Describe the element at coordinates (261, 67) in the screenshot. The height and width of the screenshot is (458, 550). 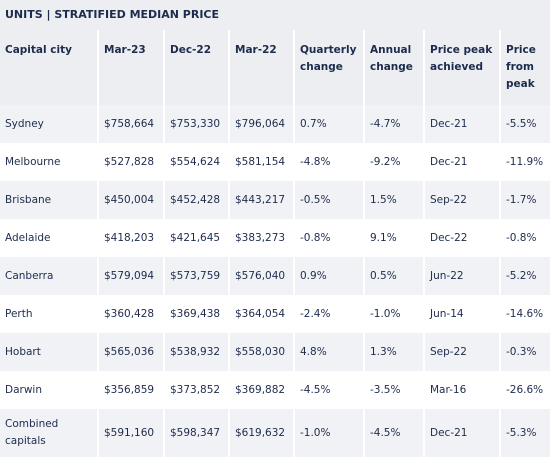
I see `column-header: Mar-22` at that location.